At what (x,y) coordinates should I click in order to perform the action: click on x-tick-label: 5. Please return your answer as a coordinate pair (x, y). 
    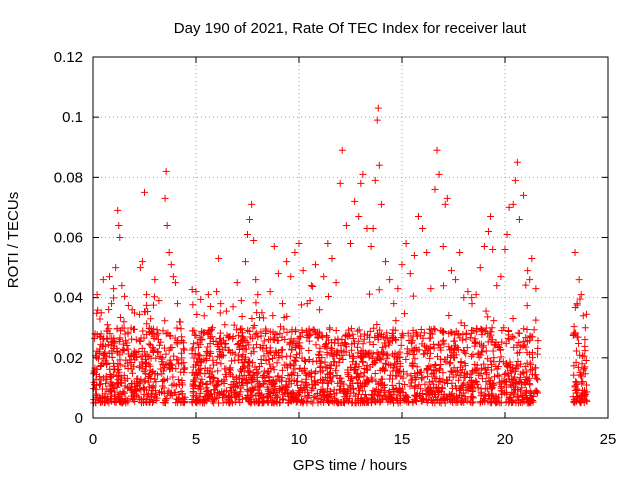
    Looking at the image, I should click on (196, 439).